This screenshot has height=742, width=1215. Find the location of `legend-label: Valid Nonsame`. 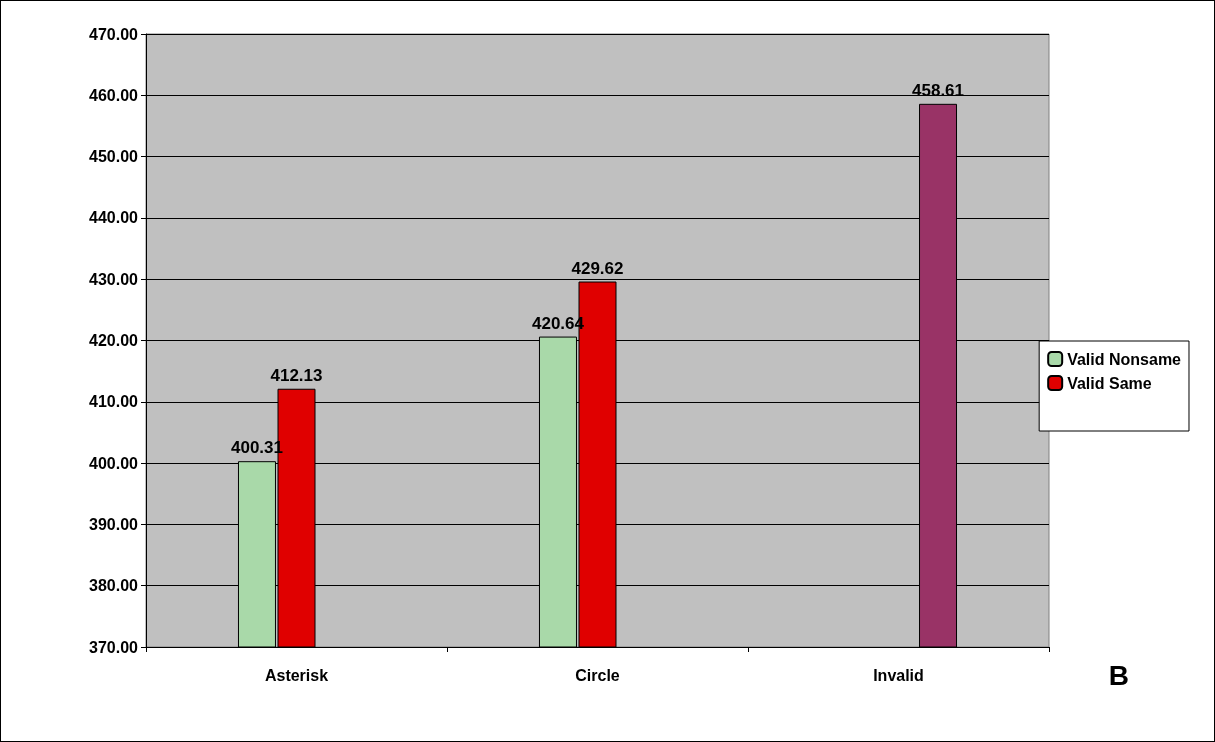

legend-label: Valid Nonsame is located at coordinates (1124, 359).